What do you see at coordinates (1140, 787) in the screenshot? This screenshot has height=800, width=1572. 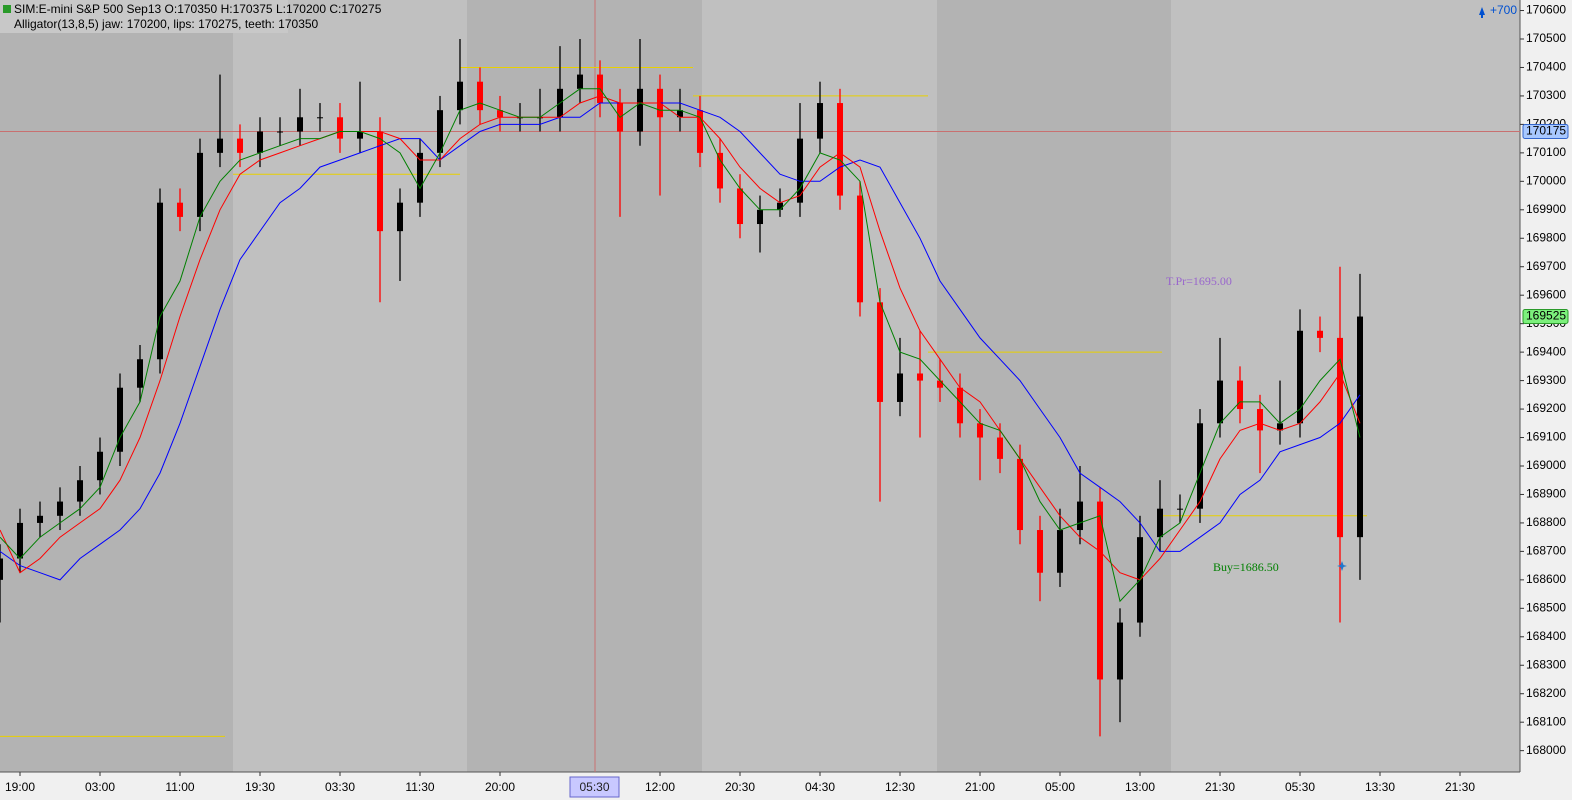 I see `x-tick-label: 13:00` at bounding box center [1140, 787].